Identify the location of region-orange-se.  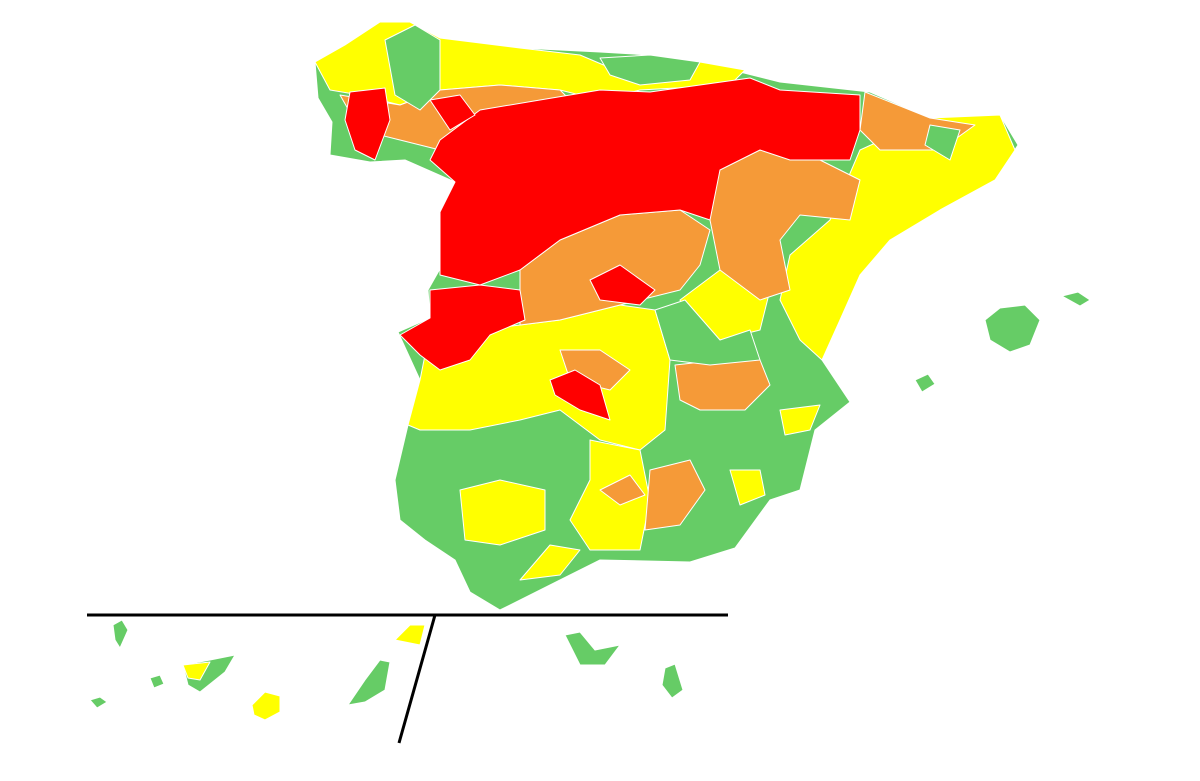
(675, 495).